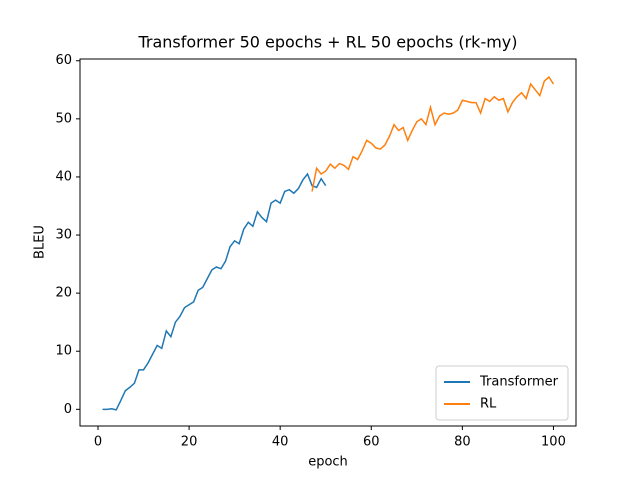 Image resolution: width=640 pixels, height=480 pixels. What do you see at coordinates (519, 382) in the screenshot?
I see `legend-label: Transformer` at bounding box center [519, 382].